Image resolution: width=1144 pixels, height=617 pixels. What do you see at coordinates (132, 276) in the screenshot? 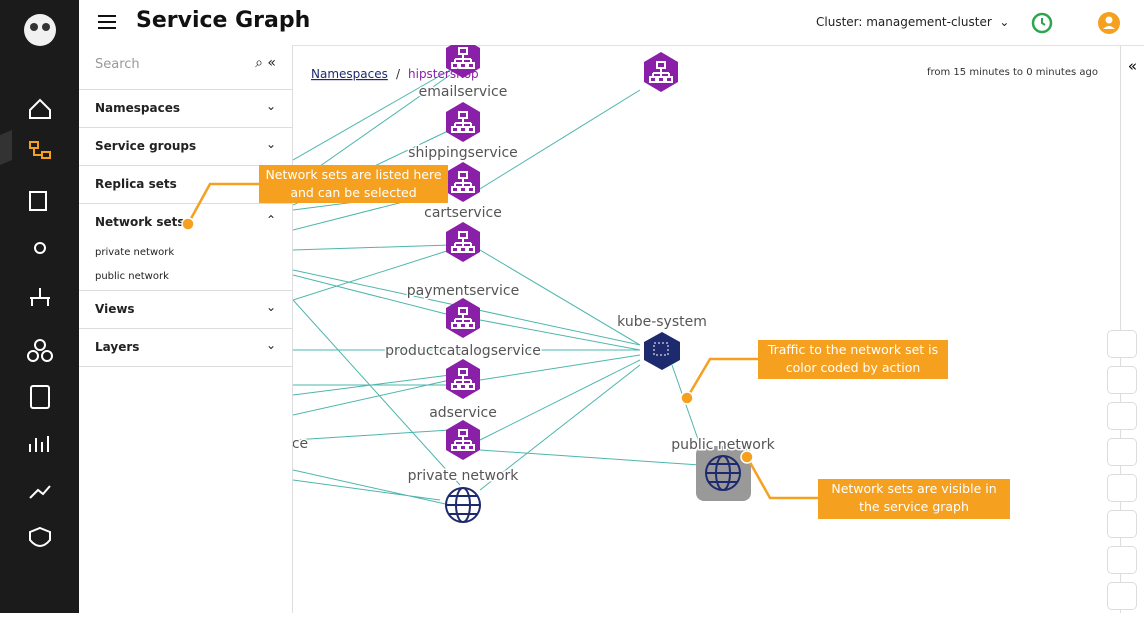
I see `network-set-item: public network` at bounding box center [132, 276].